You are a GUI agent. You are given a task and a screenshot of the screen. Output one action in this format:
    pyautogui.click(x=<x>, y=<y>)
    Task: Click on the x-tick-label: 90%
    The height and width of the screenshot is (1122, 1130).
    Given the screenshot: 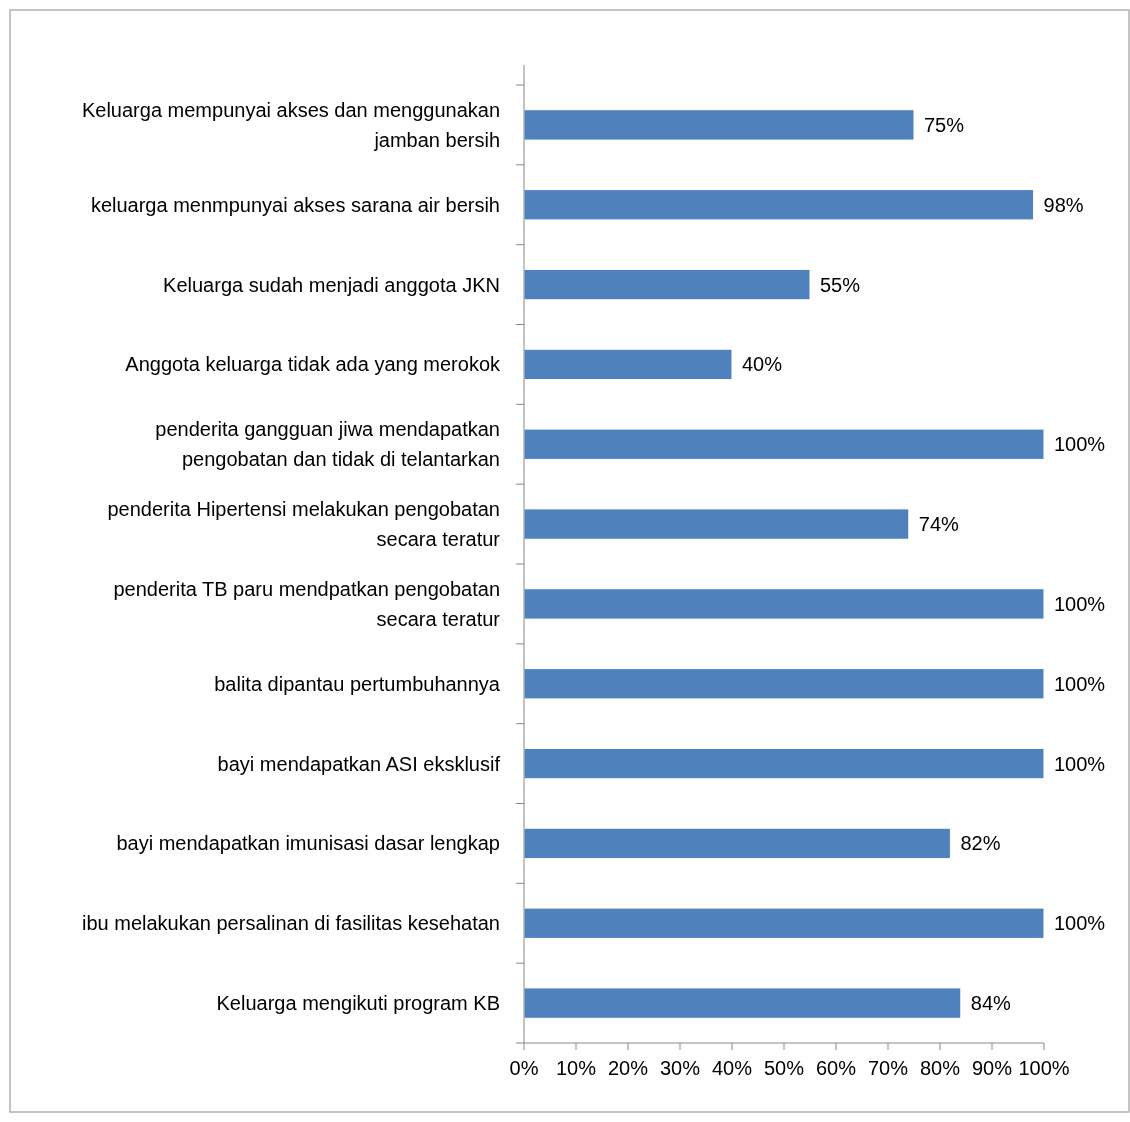 What is the action you would take?
    pyautogui.click(x=992, y=1068)
    